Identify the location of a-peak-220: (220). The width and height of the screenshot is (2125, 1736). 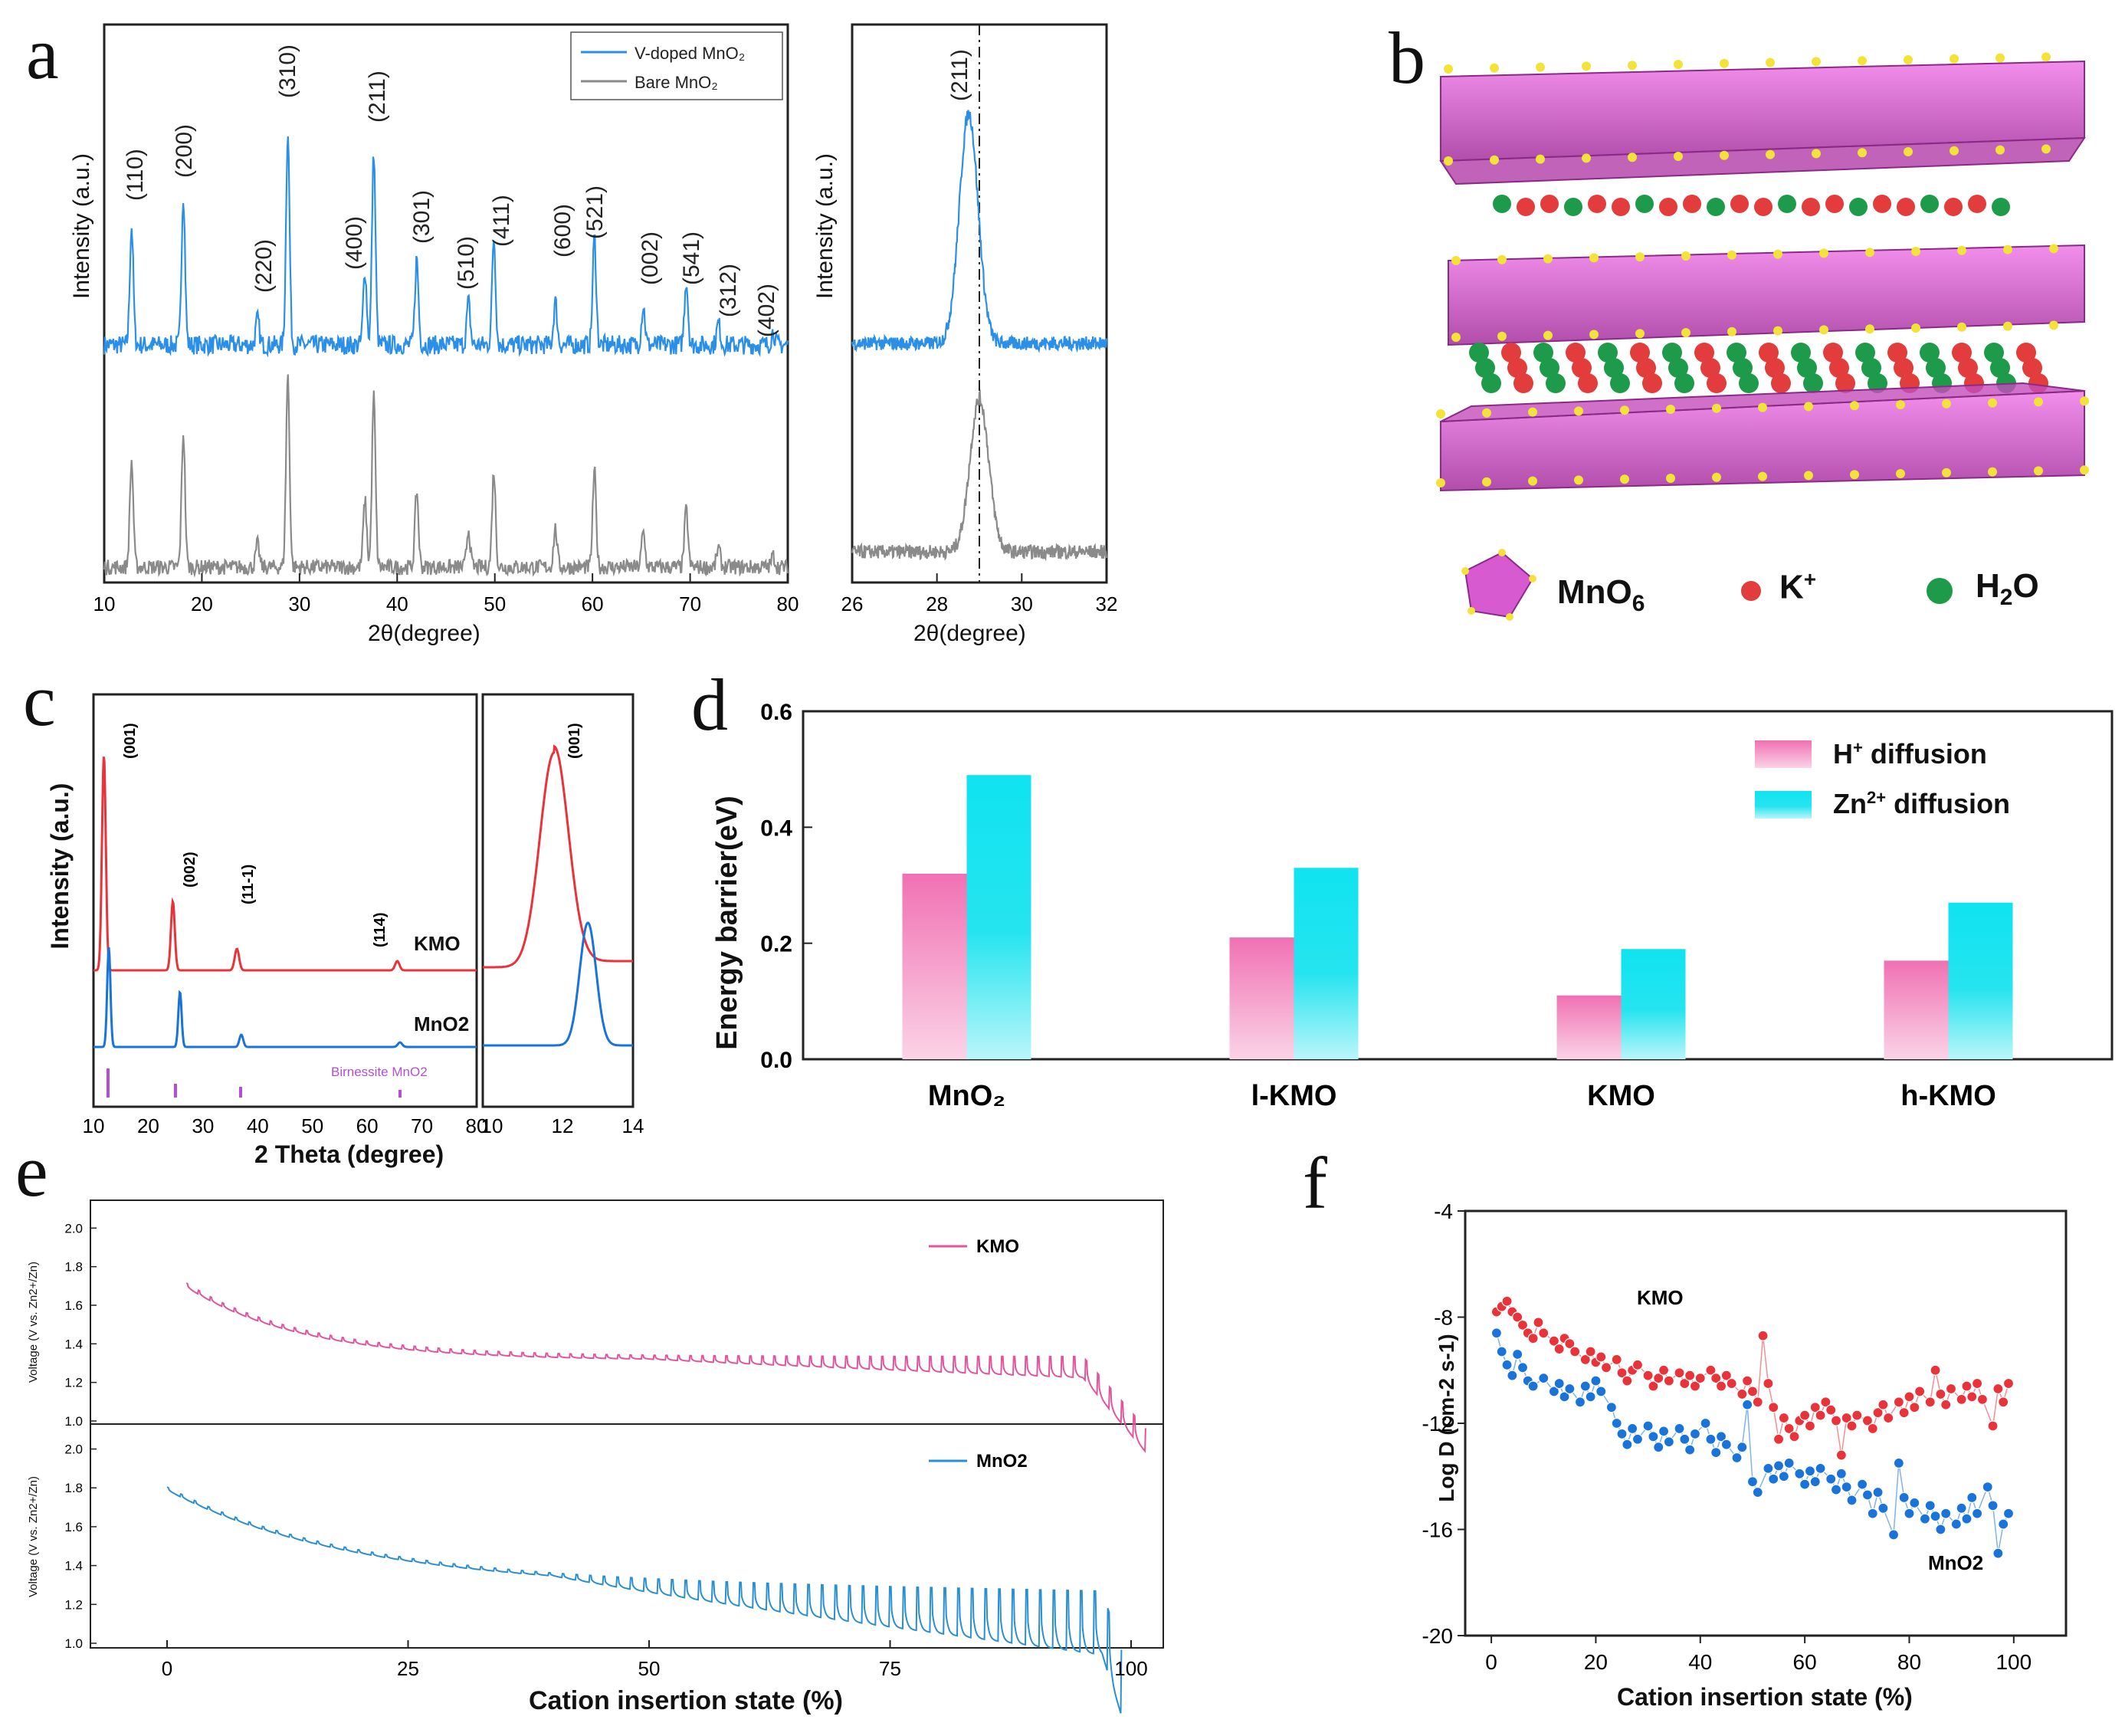
(264, 266).